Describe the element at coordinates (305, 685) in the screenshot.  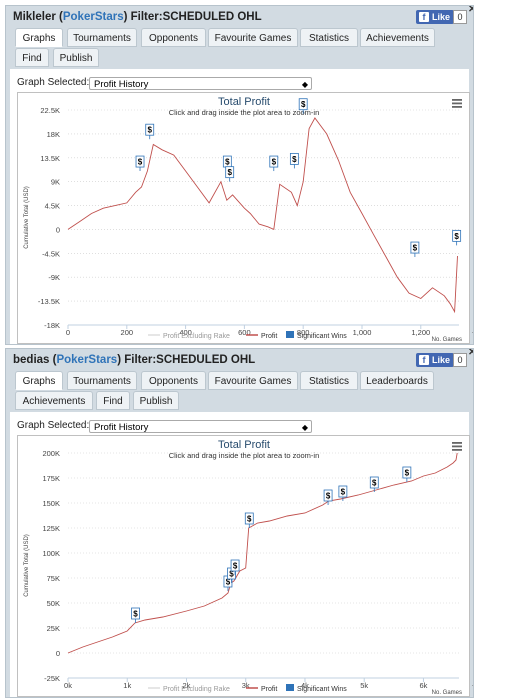
I see `x-tick-label: 4k` at that location.